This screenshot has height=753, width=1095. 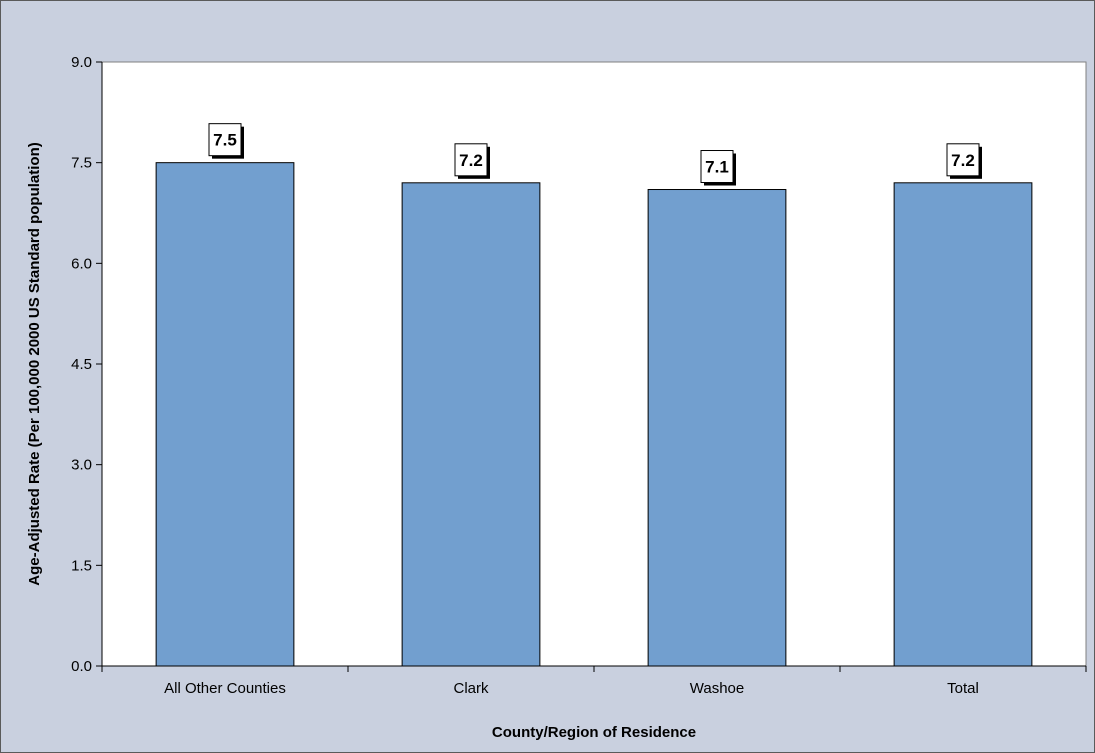 I want to click on y-tick-label: 7.5, so click(x=81, y=163).